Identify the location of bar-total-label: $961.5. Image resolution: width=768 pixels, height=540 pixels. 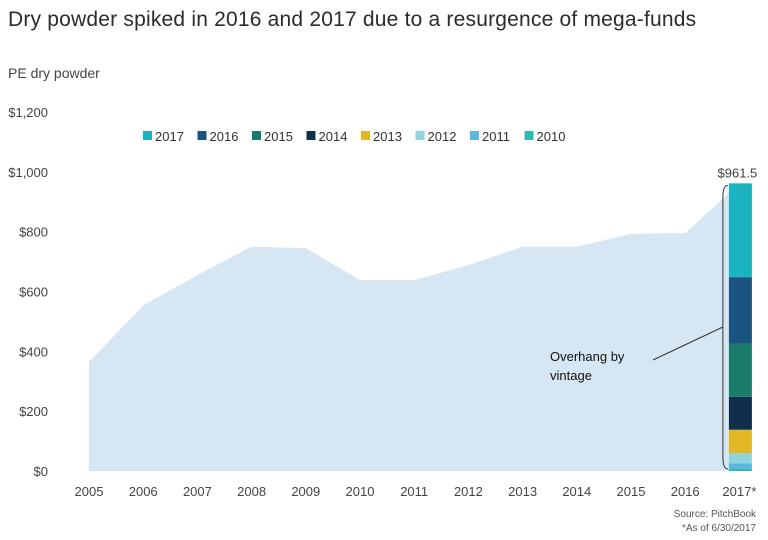
(738, 172).